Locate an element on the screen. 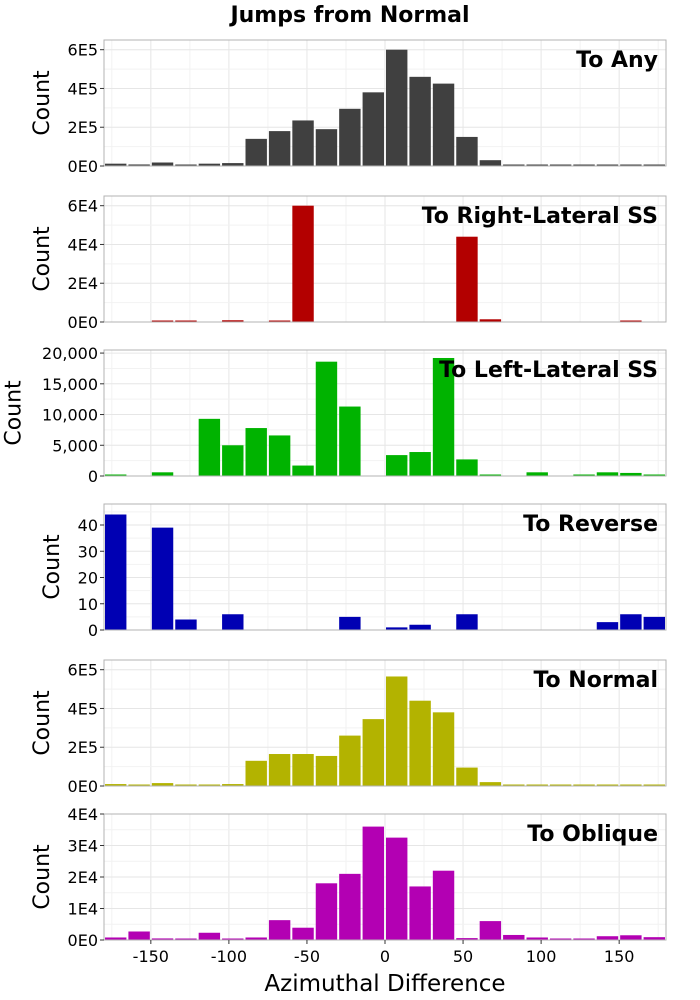  panel-title: To Oblique is located at coordinates (592, 834).